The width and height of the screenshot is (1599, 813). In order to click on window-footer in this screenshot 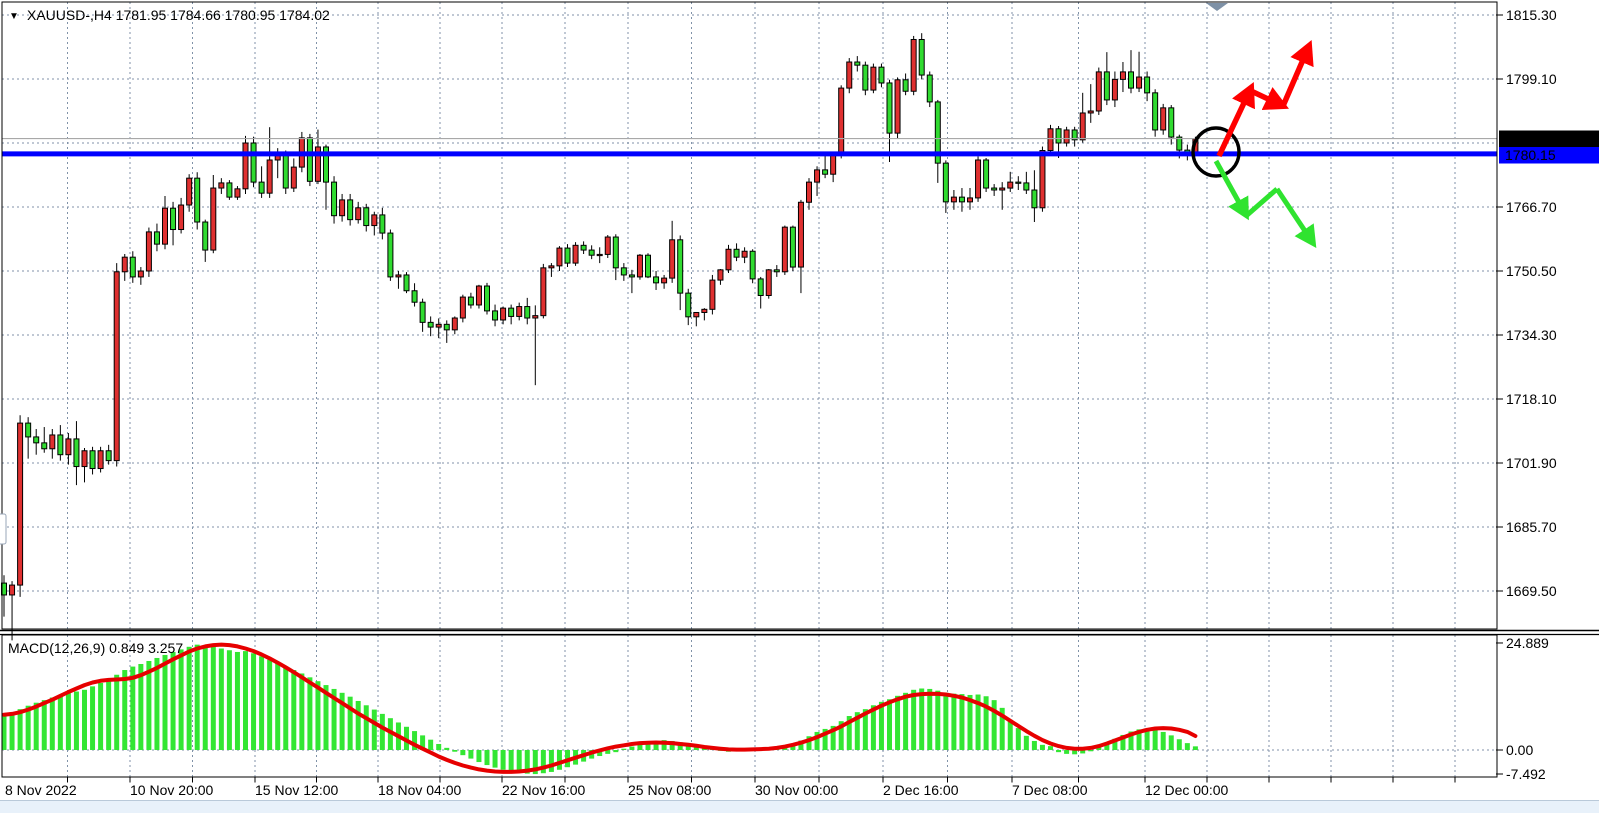, I will do `click(799, 806)`.